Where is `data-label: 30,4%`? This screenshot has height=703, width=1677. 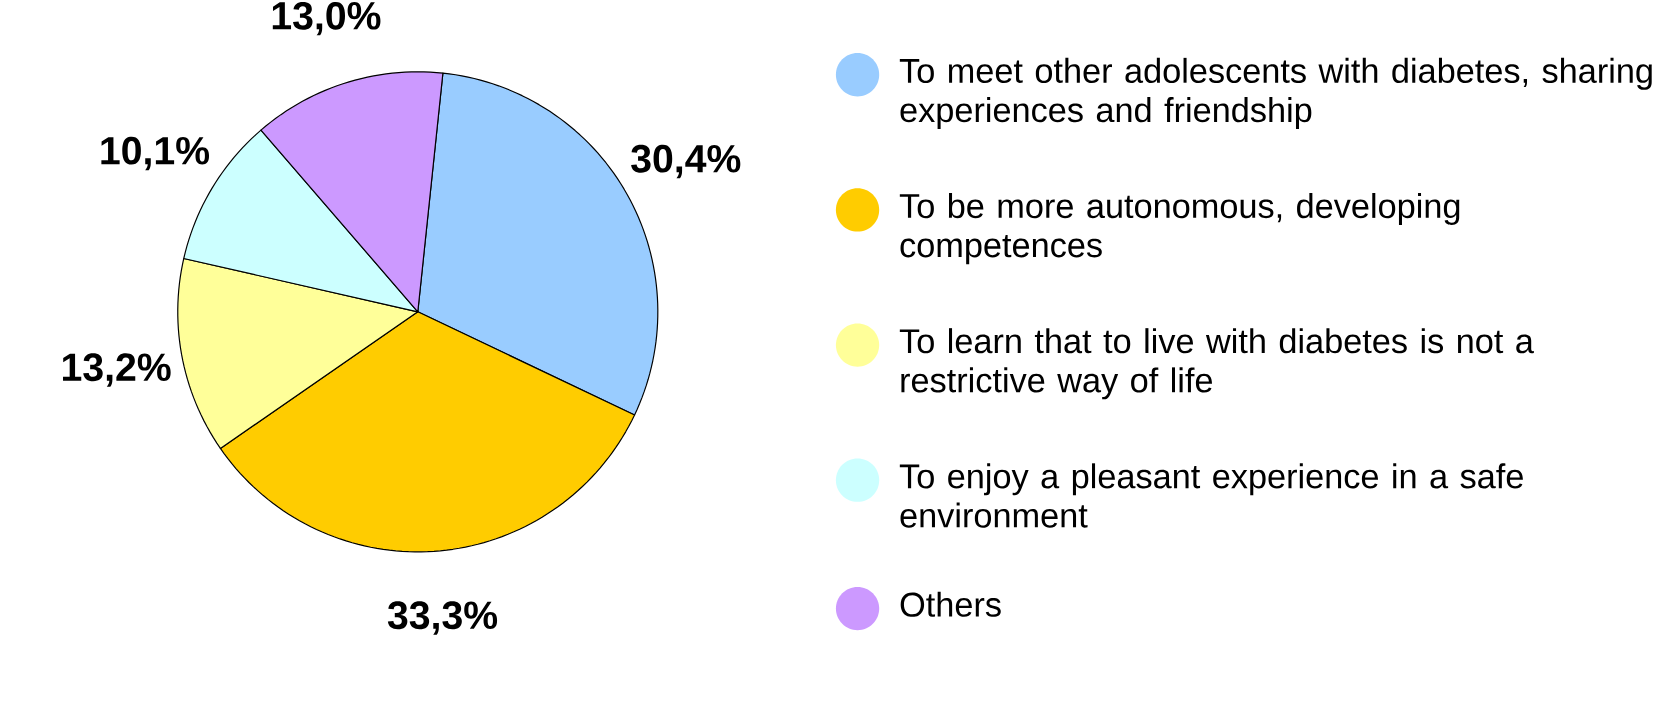 data-label: 30,4% is located at coordinates (686, 161).